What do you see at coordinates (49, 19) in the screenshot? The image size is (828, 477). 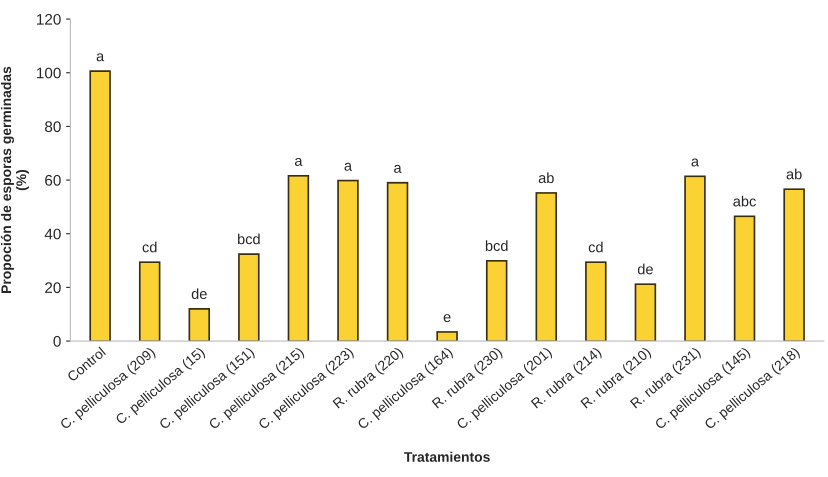 I see `y-tick-label: 120` at bounding box center [49, 19].